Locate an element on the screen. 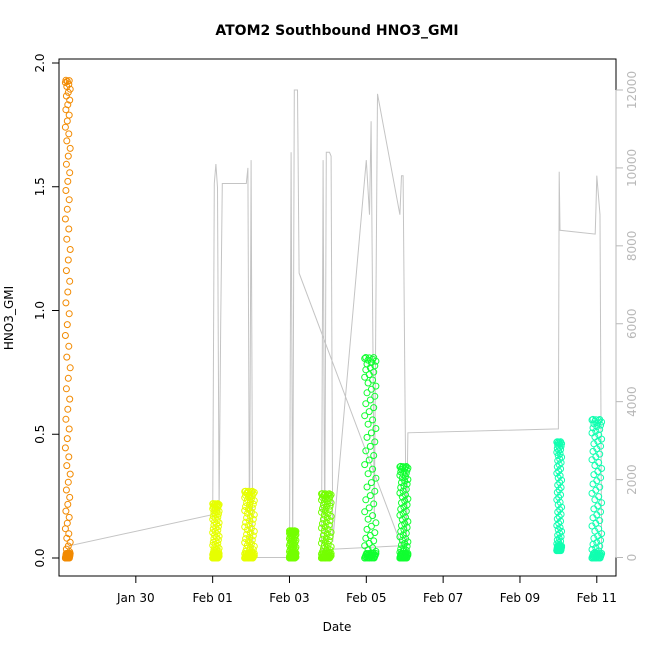  y2-tick-label: 8000 is located at coordinates (632, 246).